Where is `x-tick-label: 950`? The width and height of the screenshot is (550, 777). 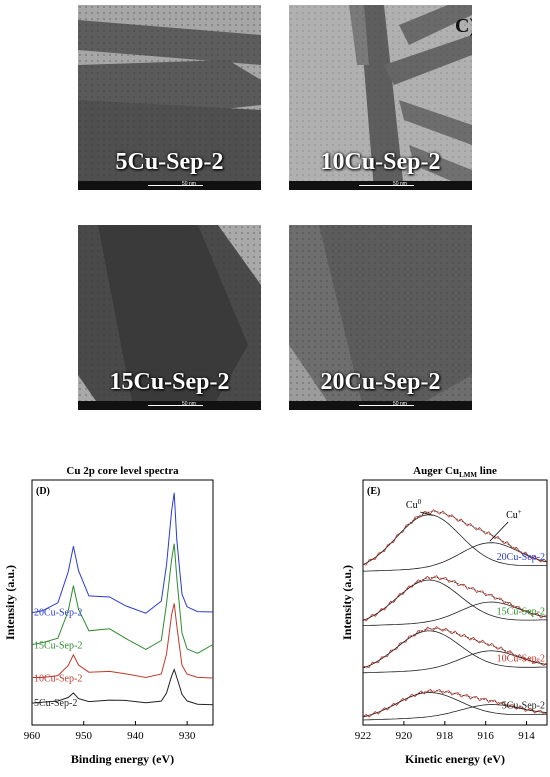 x-tick-label: 950 is located at coordinates (83, 736).